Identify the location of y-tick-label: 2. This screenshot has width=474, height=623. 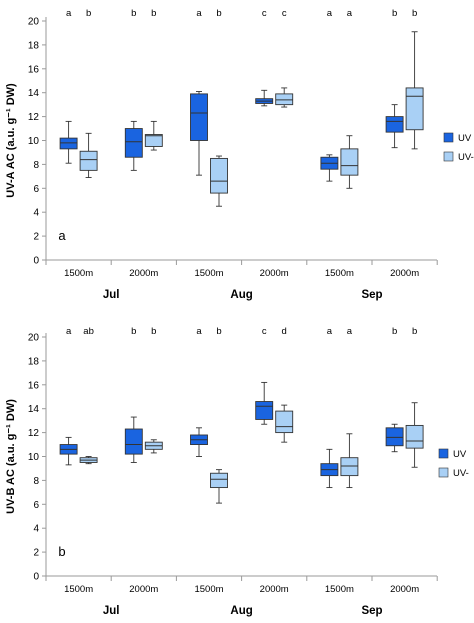
(36, 553).